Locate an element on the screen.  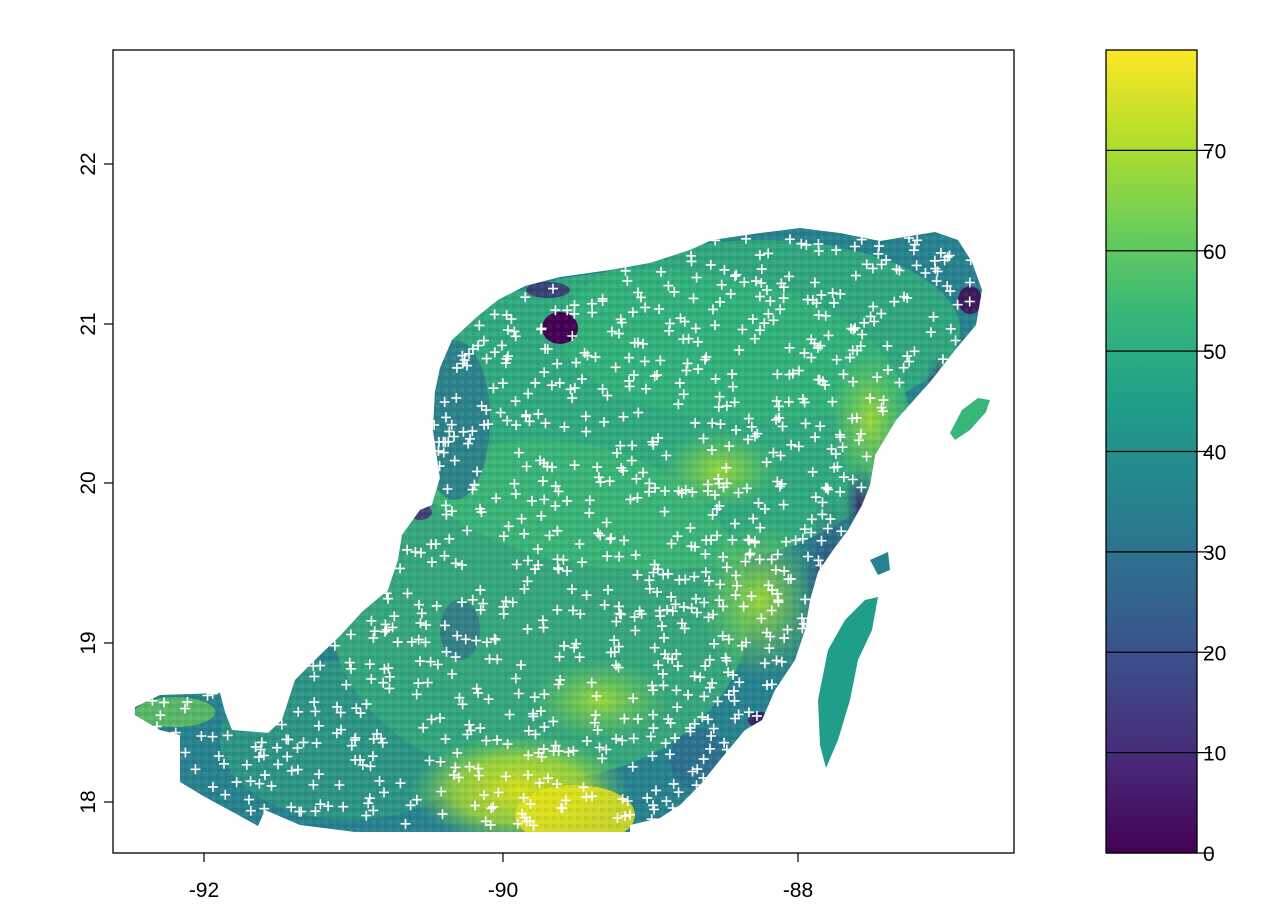
y-tick-label: 22 is located at coordinates (88, 163).